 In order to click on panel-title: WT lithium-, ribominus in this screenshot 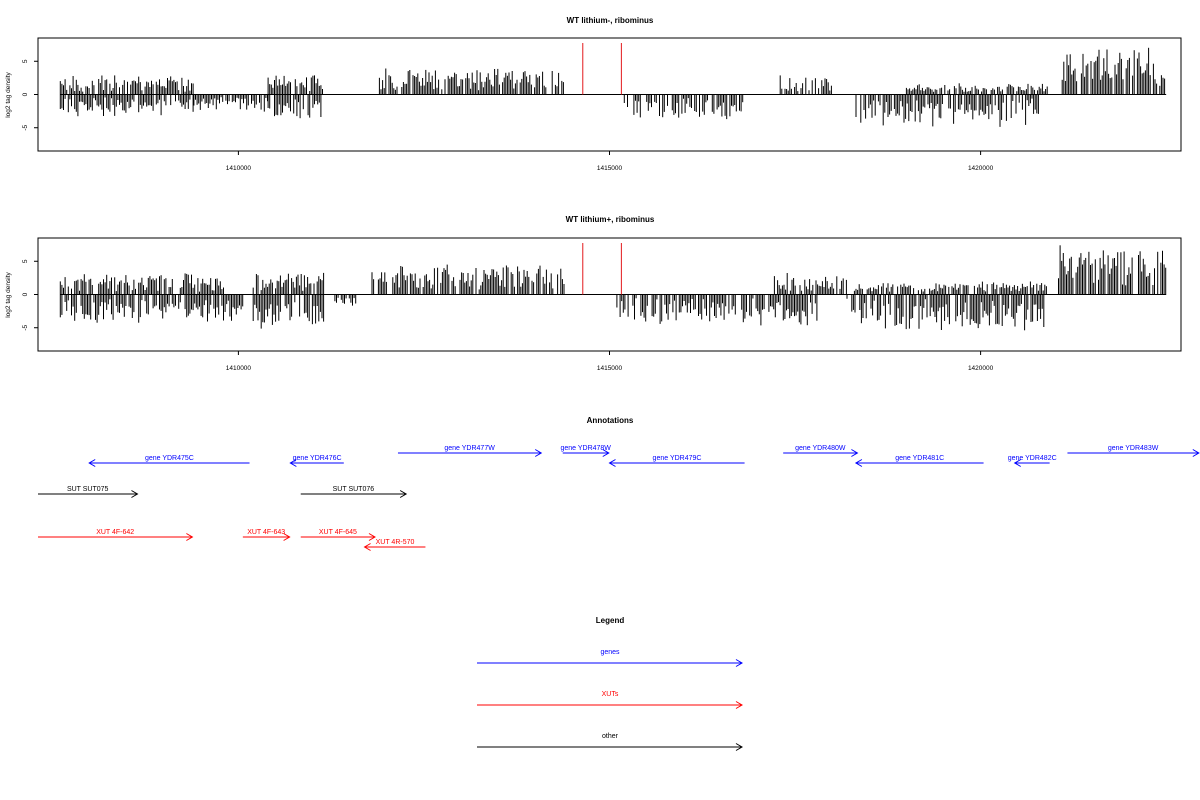, I will do `click(610, 20)`.